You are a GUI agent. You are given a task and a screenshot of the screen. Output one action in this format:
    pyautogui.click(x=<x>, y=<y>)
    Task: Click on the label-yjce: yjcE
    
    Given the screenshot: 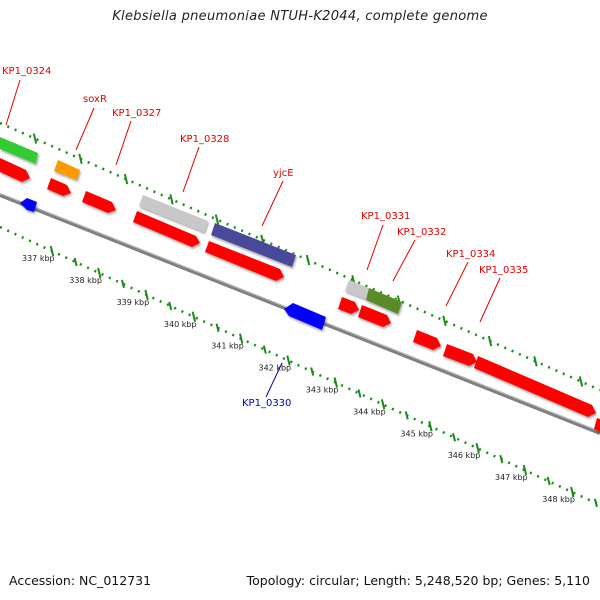 What is the action you would take?
    pyautogui.click(x=283, y=173)
    